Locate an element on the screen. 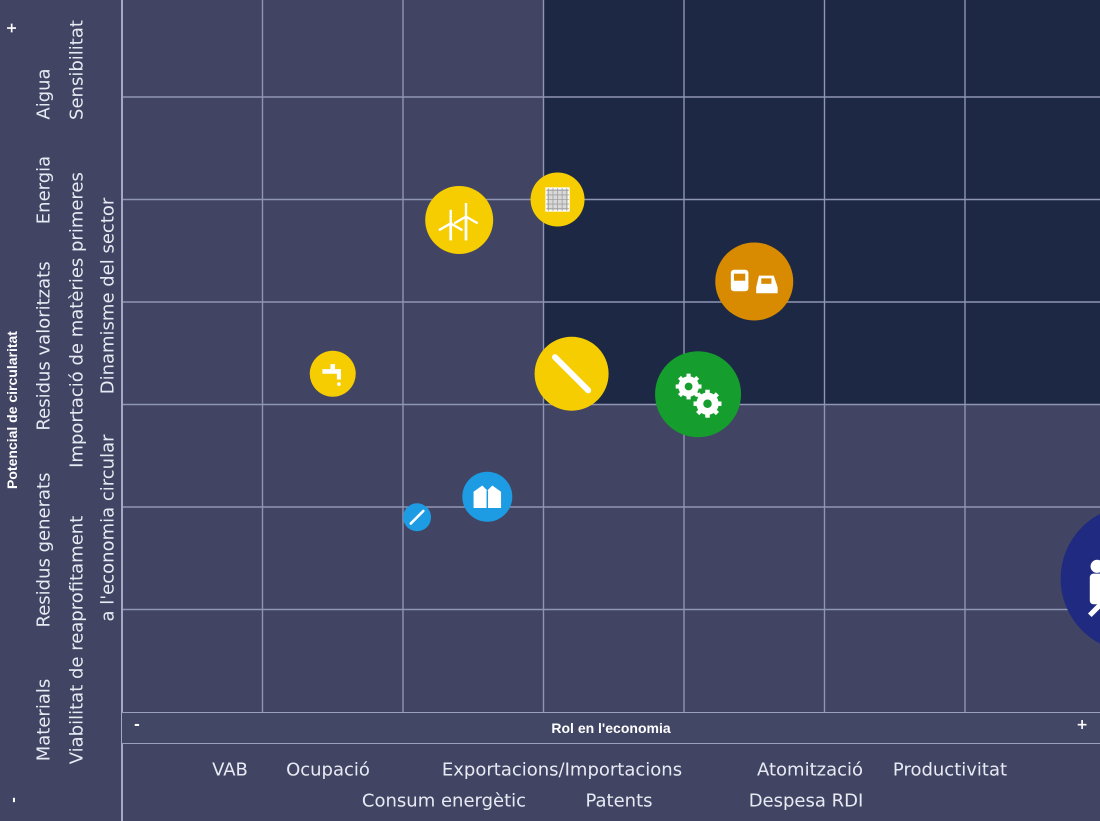 The height and width of the screenshot is (821, 1100). transport-icon is located at coordinates (754, 281).